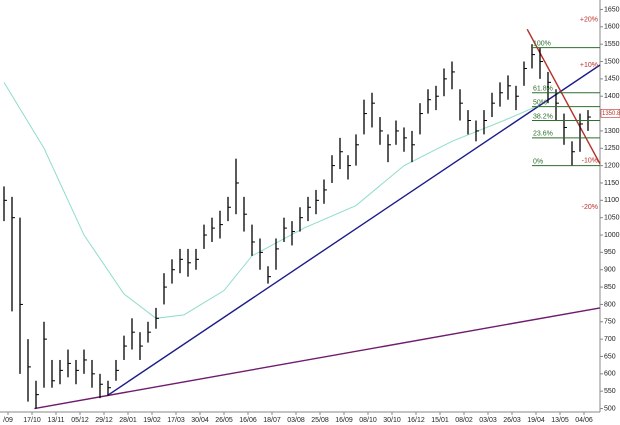 The image size is (620, 425). I want to click on fib-label: 61.8%, so click(543, 89).